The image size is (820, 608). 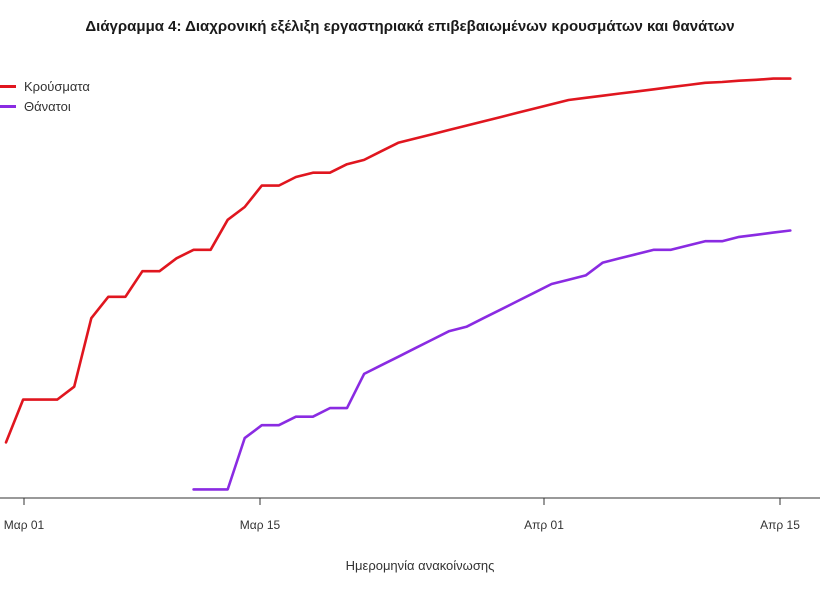 I want to click on x-tick-label: Απρ 01, so click(x=544, y=525).